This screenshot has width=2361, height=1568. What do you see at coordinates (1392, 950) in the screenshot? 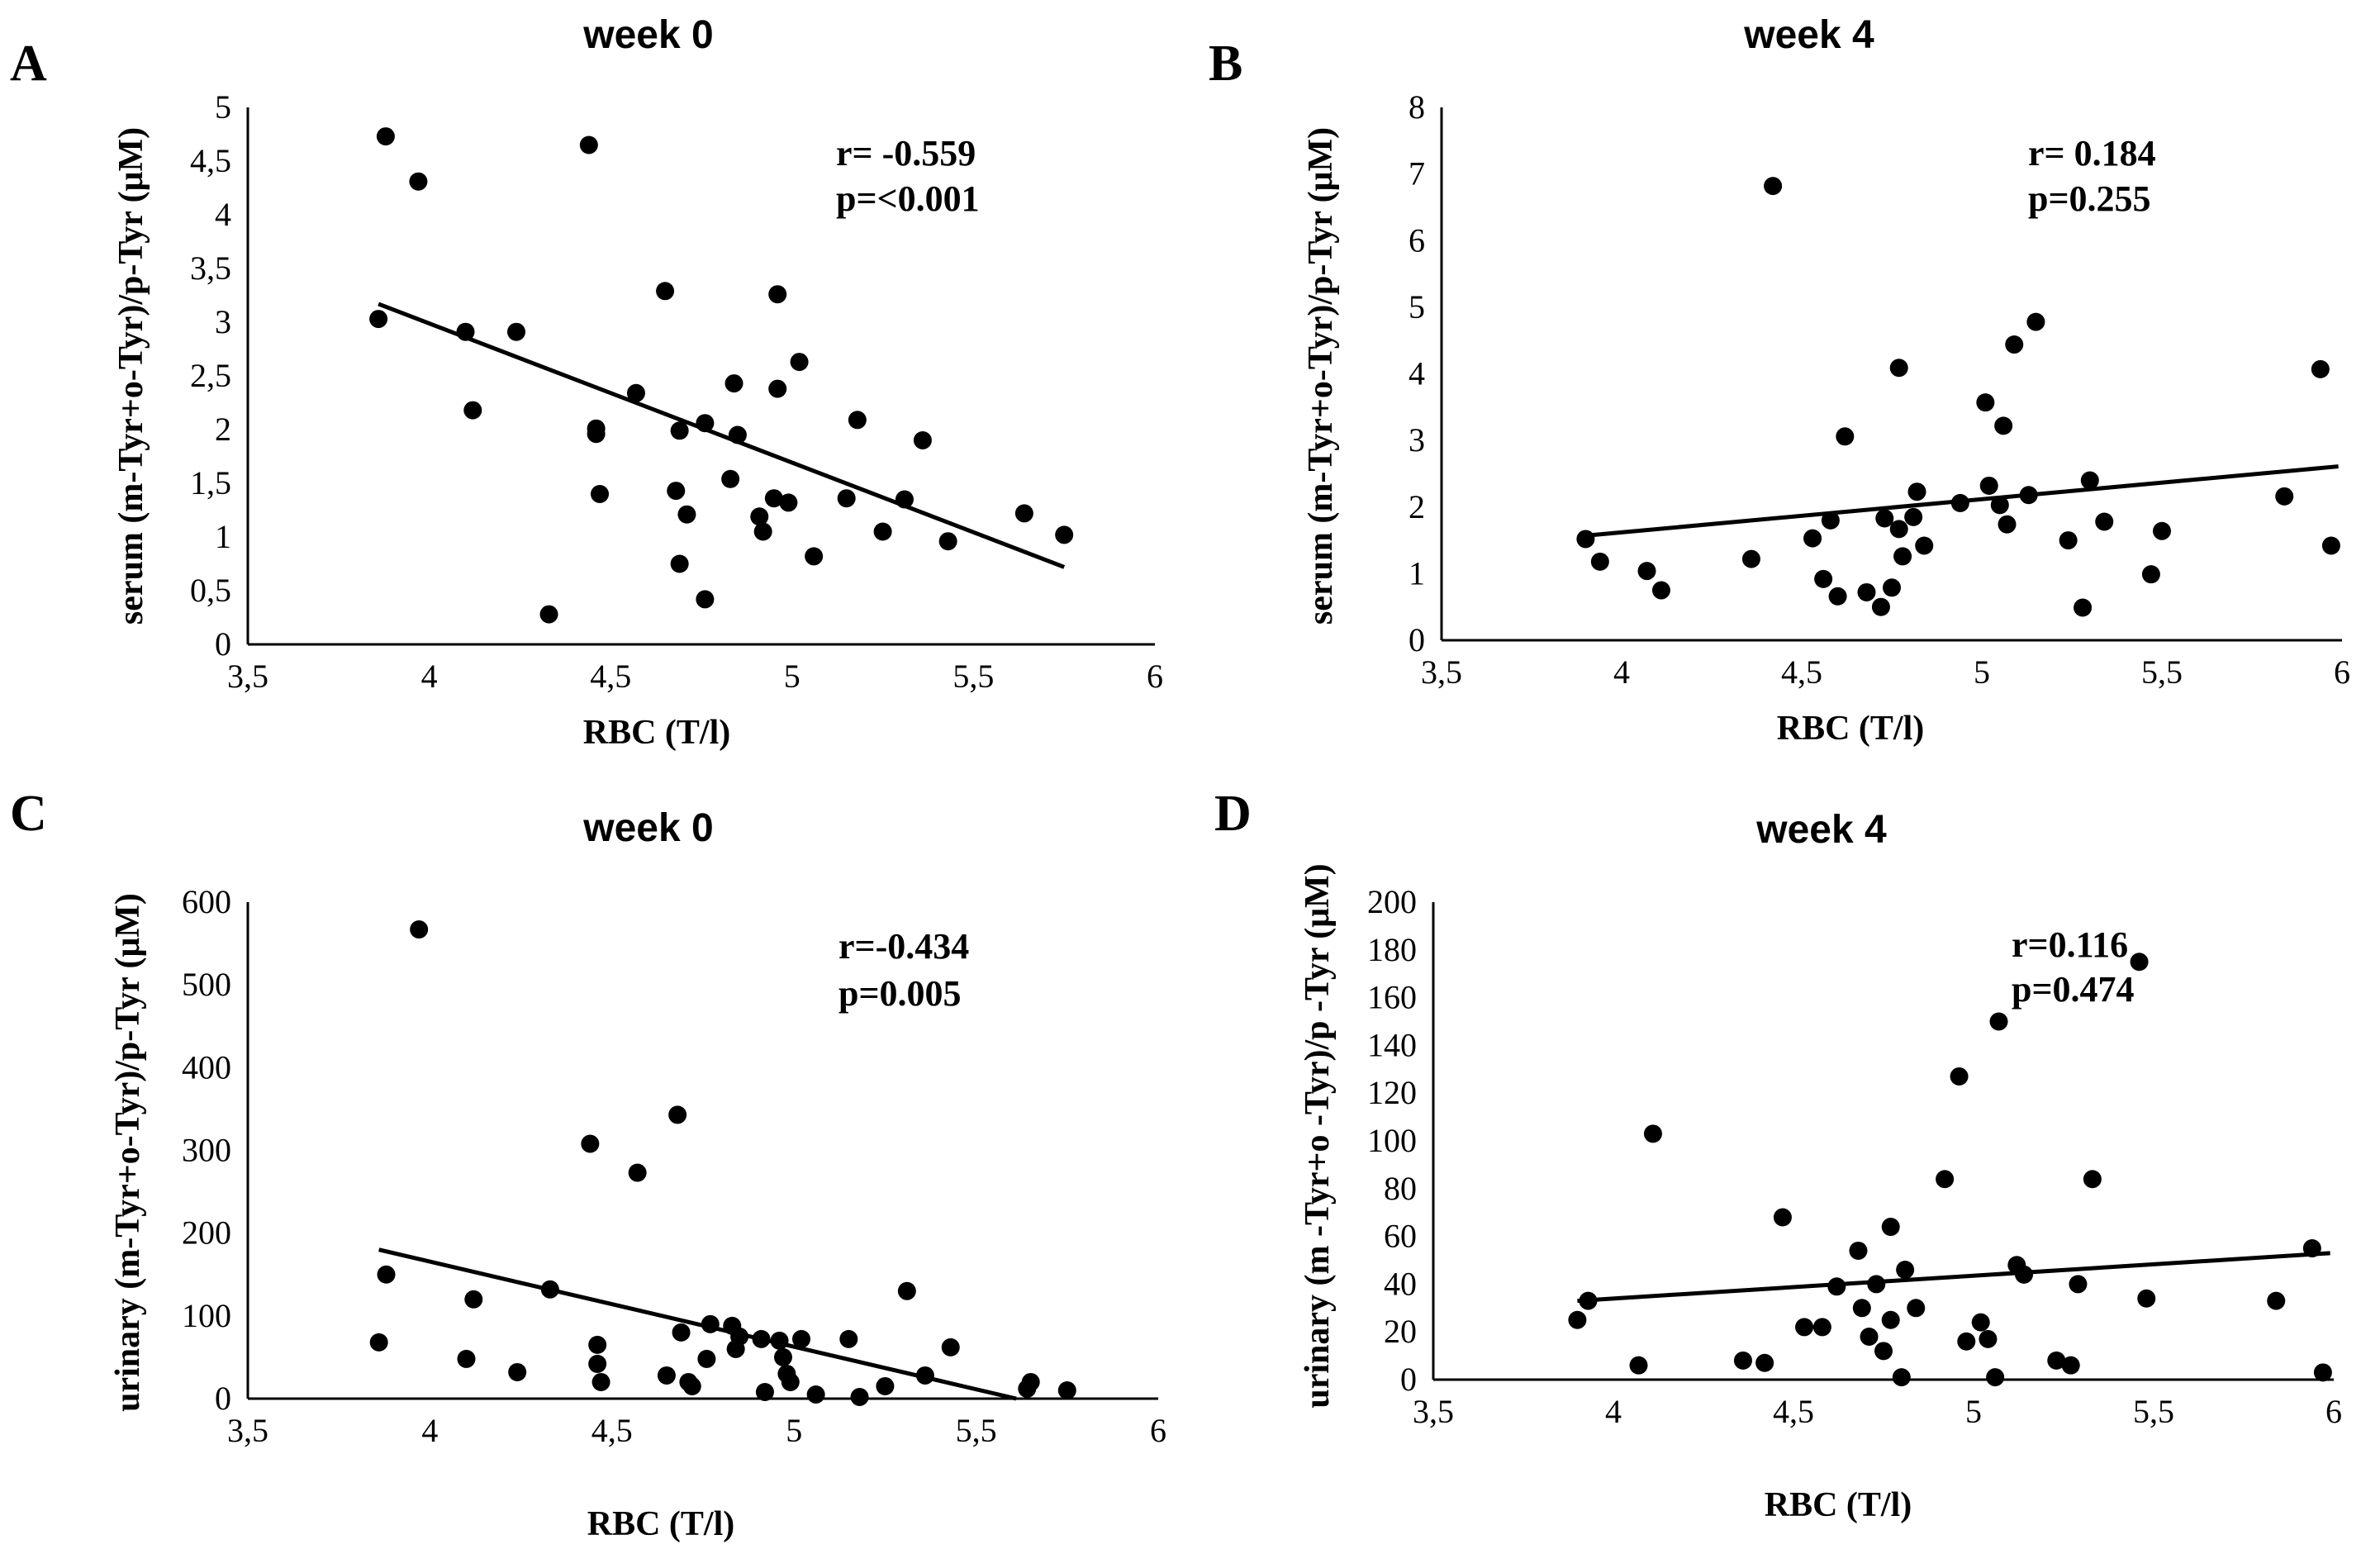
I see `y-tick-label: 180` at bounding box center [1392, 950].